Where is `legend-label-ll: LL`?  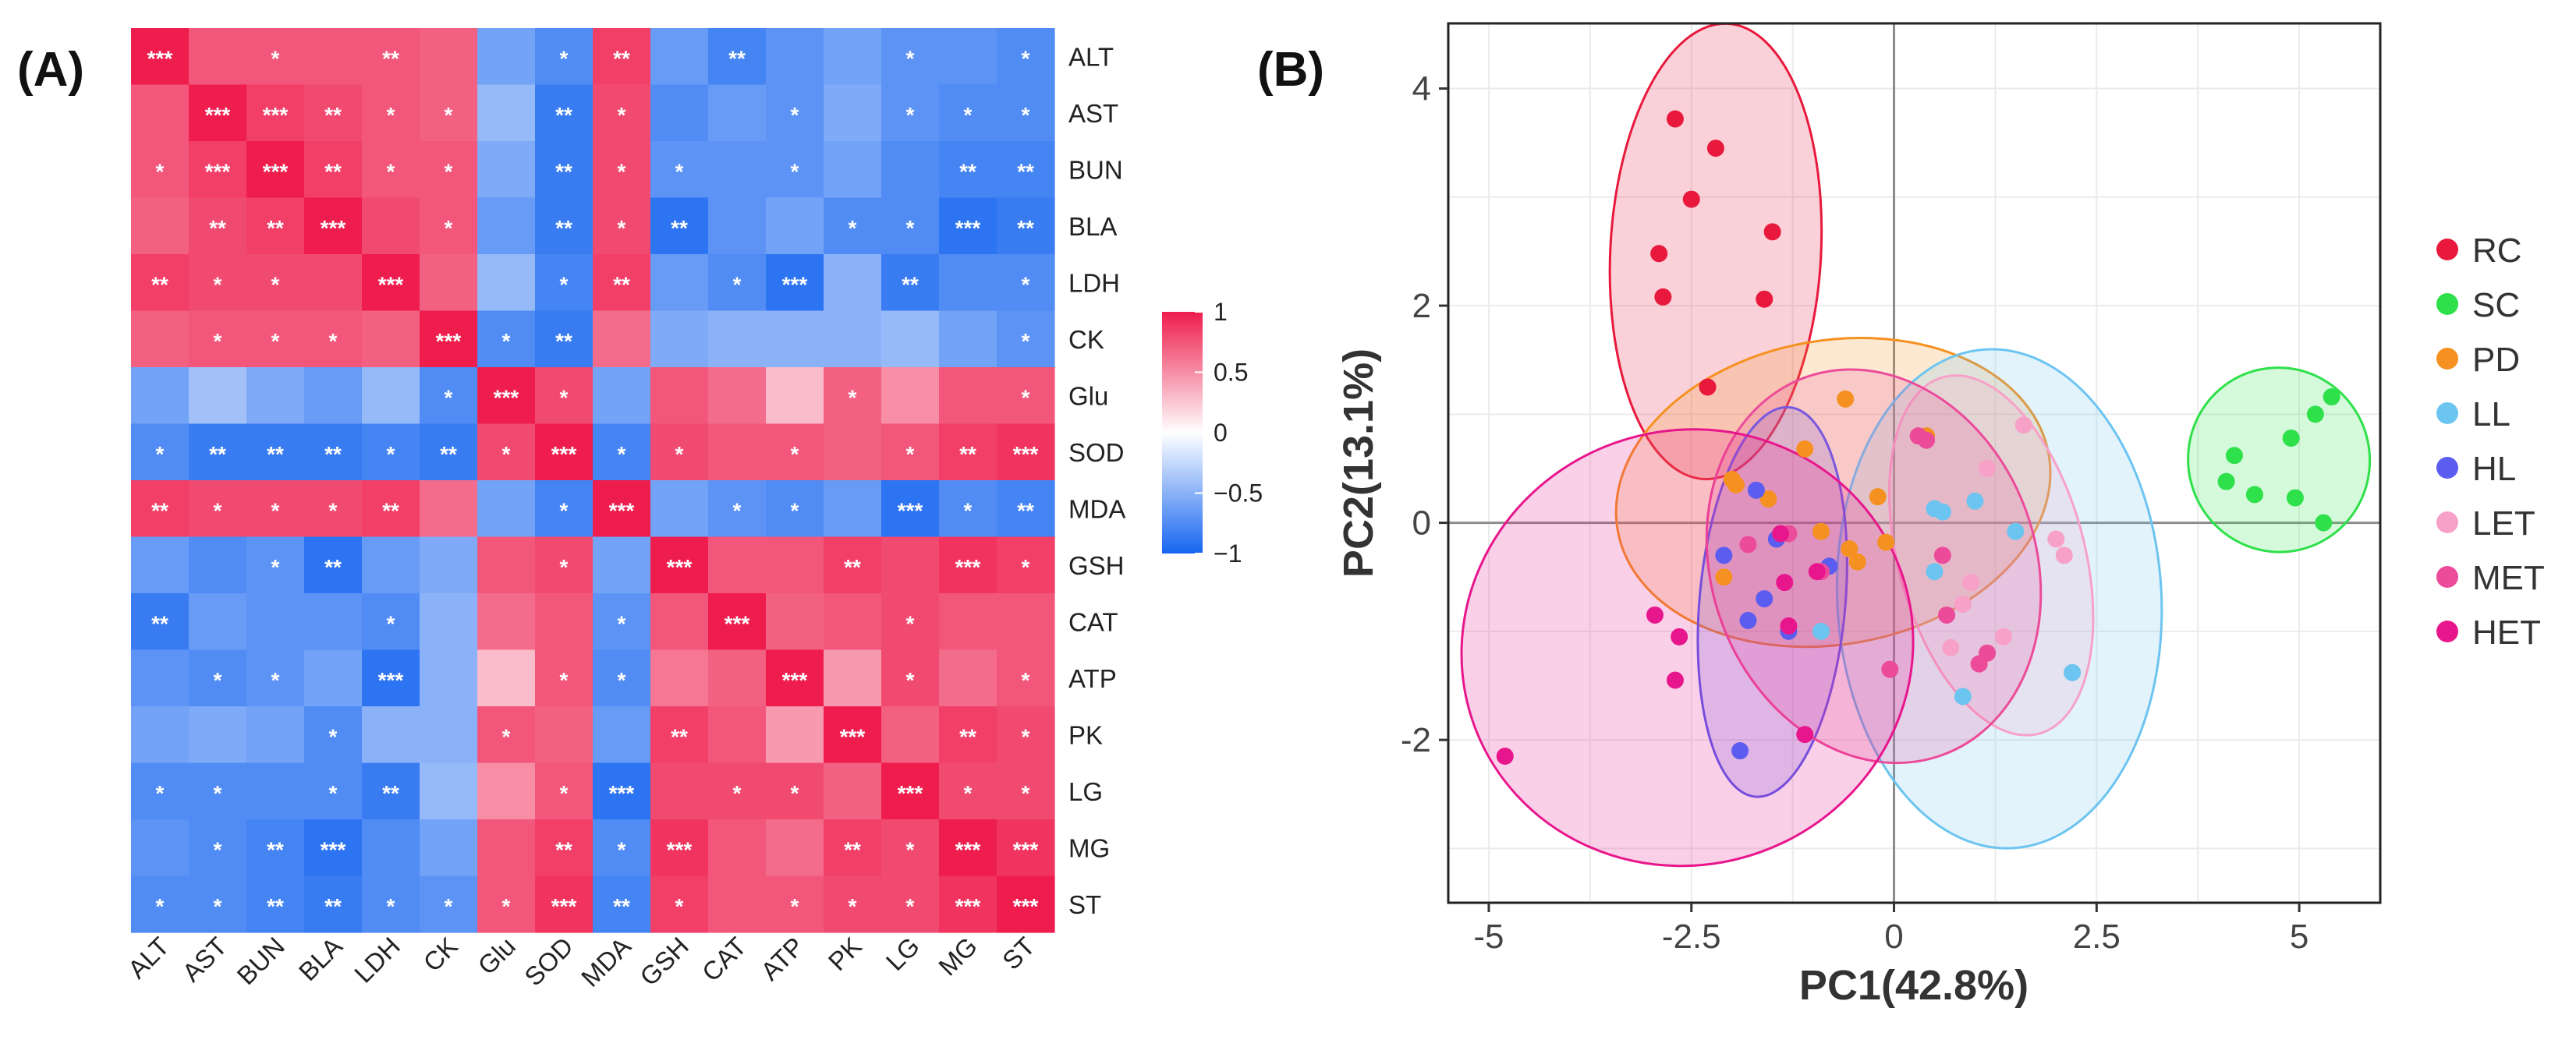 legend-label-ll: LL is located at coordinates (2491, 414).